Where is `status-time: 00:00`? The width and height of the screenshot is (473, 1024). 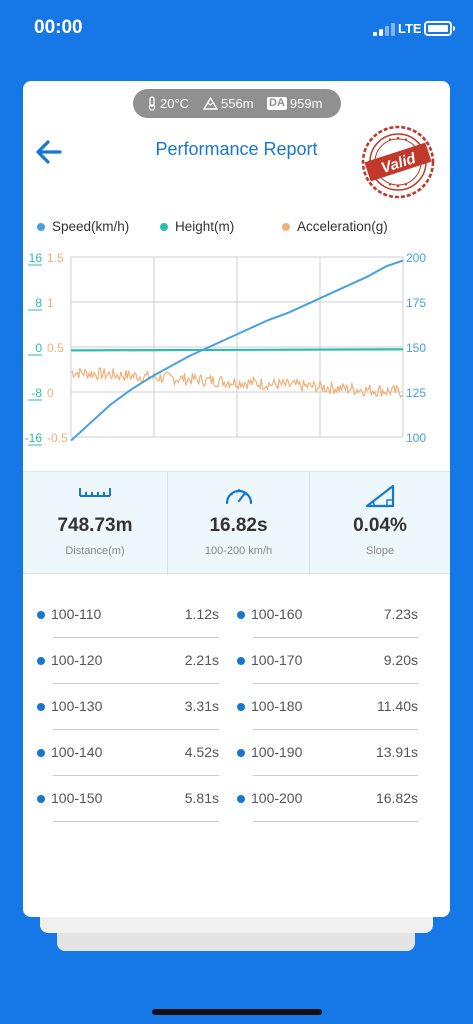 status-time: 00:00 is located at coordinates (58, 27).